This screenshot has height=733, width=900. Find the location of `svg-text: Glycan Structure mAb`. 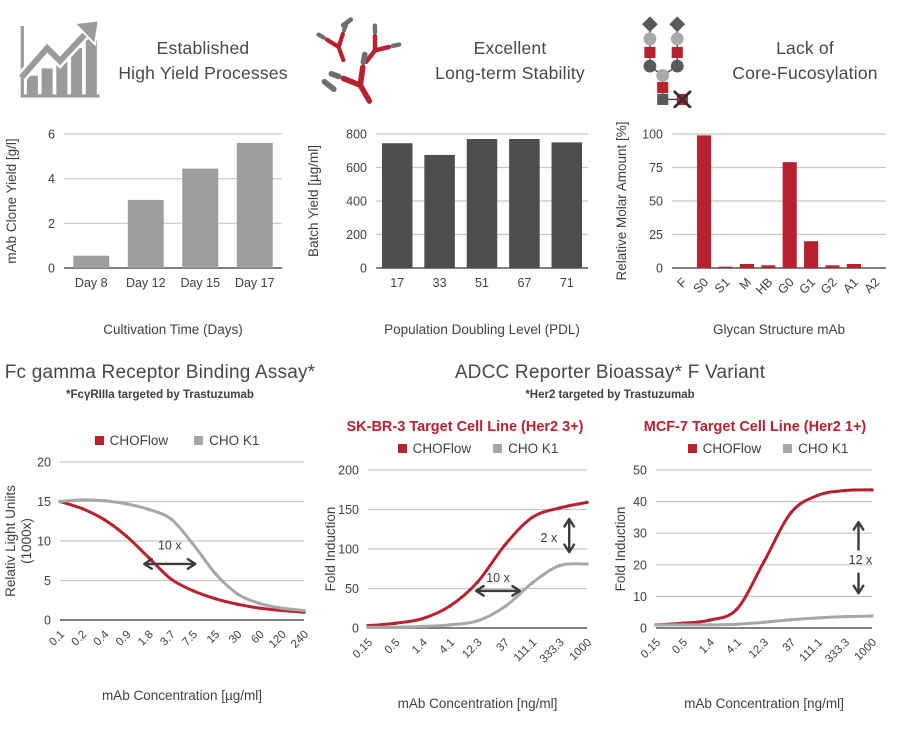

svg-text: Glycan Structure mAb is located at coordinates (779, 329).